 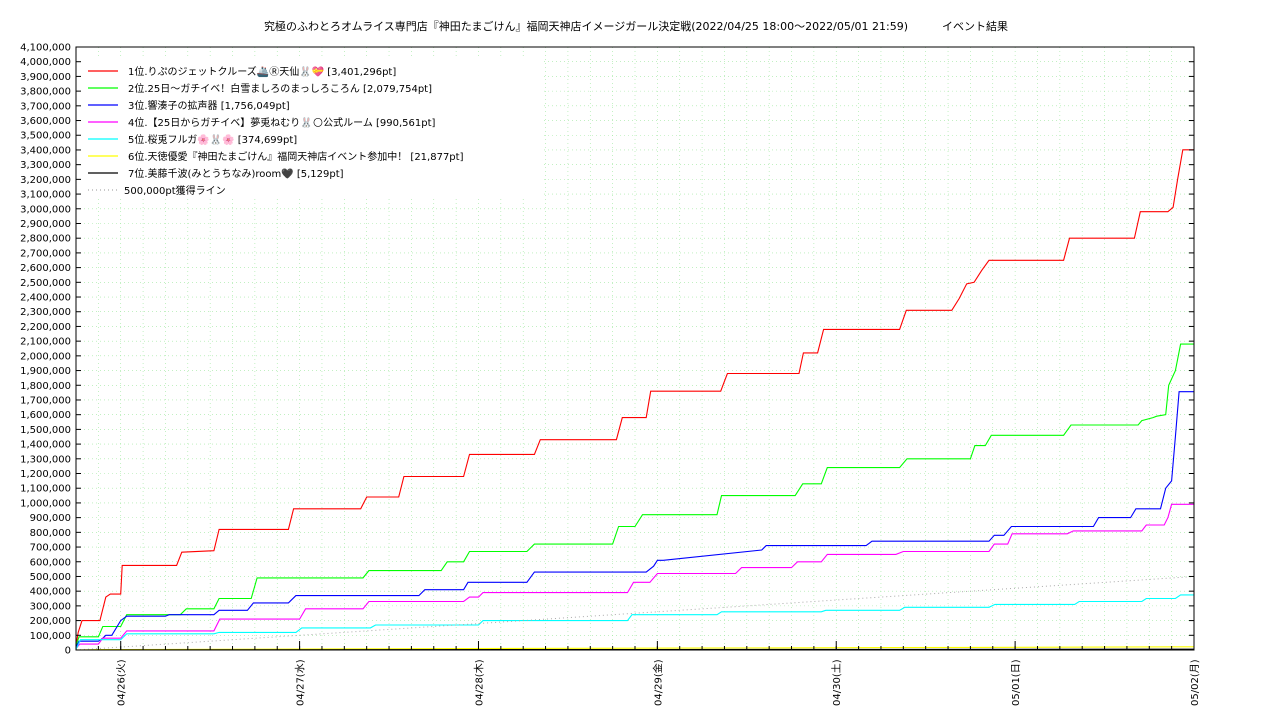 I want to click on y-tick-label: 1,900,000, so click(x=45, y=371).